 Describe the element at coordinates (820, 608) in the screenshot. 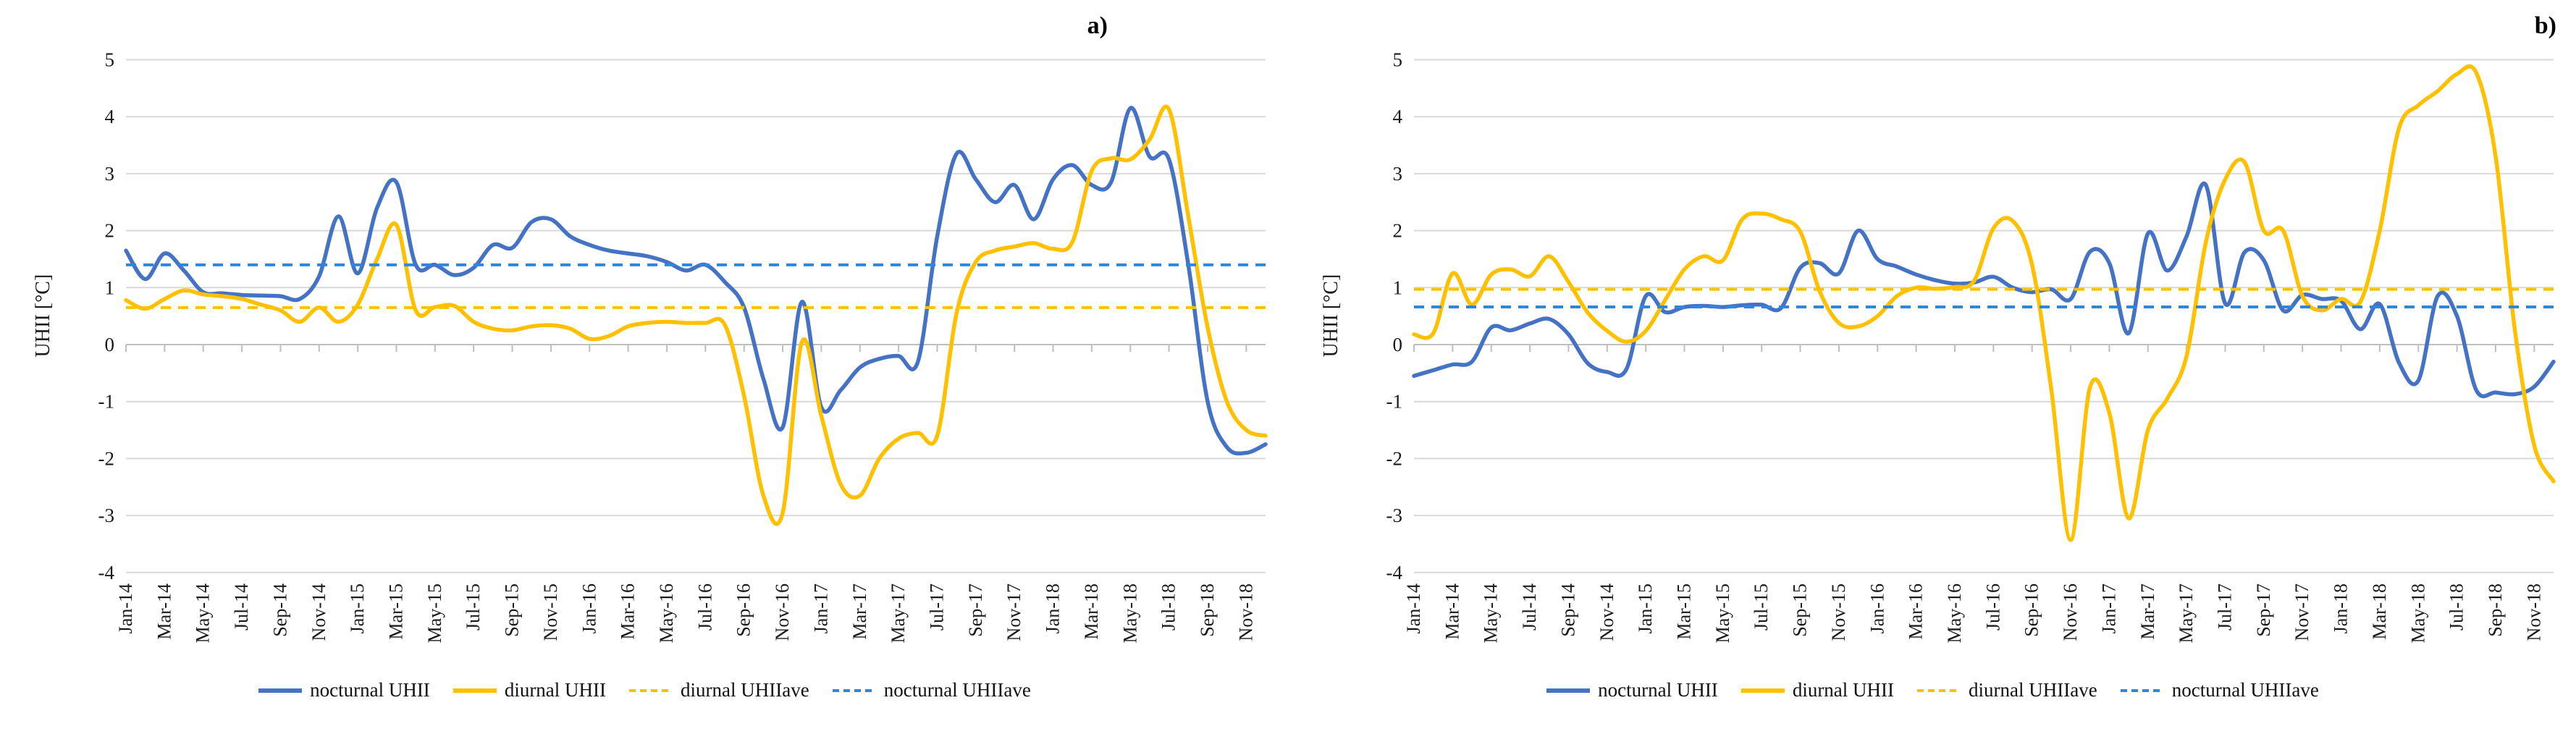

I see `x-tick-label: Jan-17` at that location.